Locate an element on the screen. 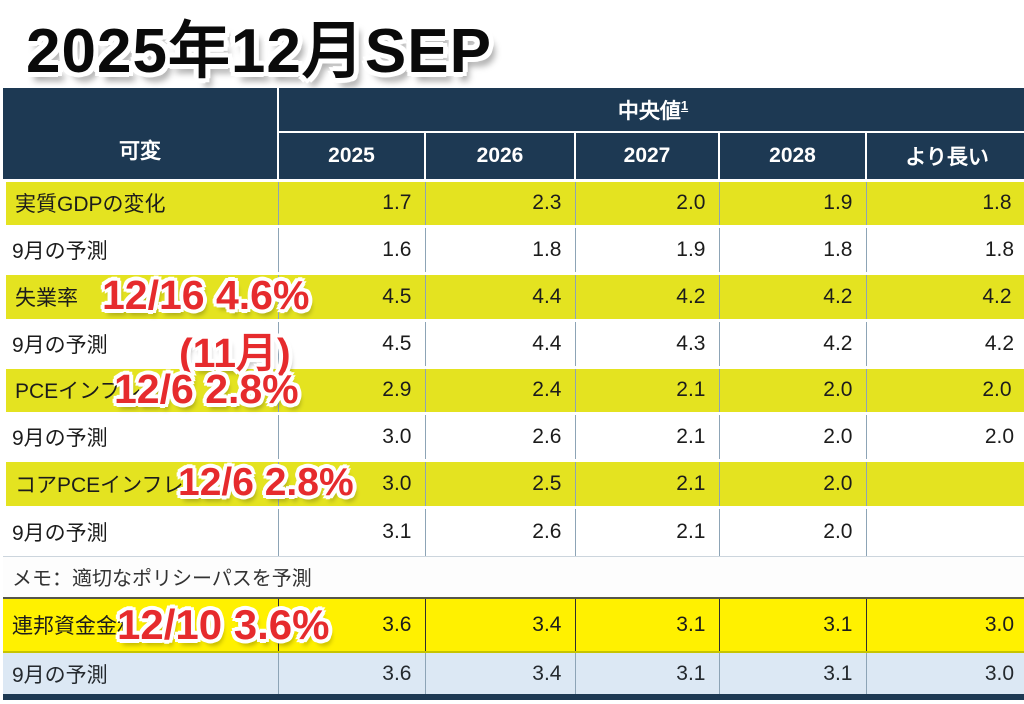 The image size is (1024, 704). row-label-text: 失業率 is located at coordinates (46, 298).